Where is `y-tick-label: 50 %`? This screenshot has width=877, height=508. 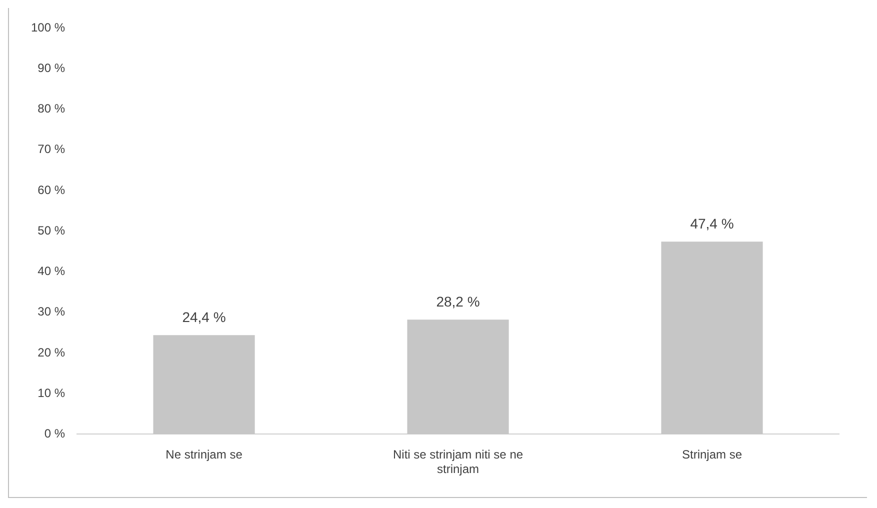
y-tick-label: 50 % is located at coordinates (52, 230).